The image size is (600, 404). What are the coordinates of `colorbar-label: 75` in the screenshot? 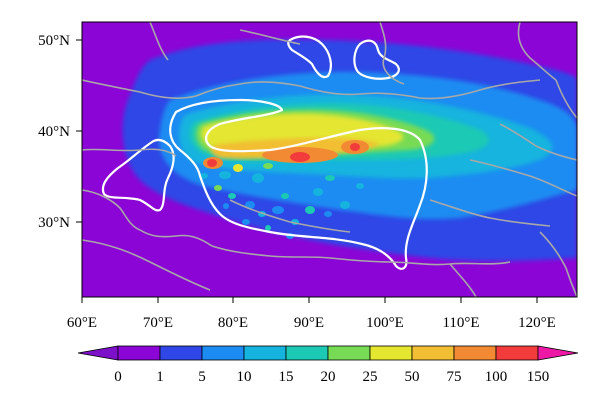 It's located at (454, 377).